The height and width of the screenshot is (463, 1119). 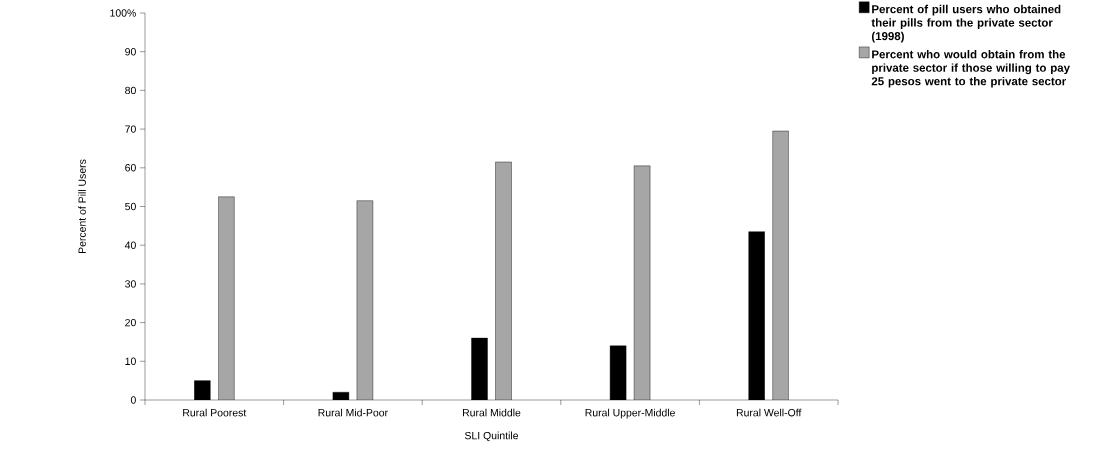 I want to click on x-tick-label: Rural Well-Off, so click(x=769, y=412).